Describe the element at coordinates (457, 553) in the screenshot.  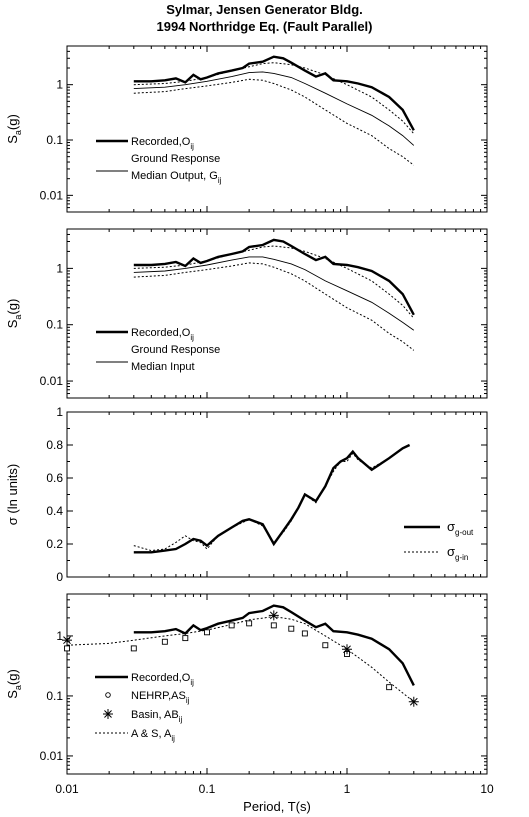
I see `panel3-legend-label-2: σg-in` at that location.